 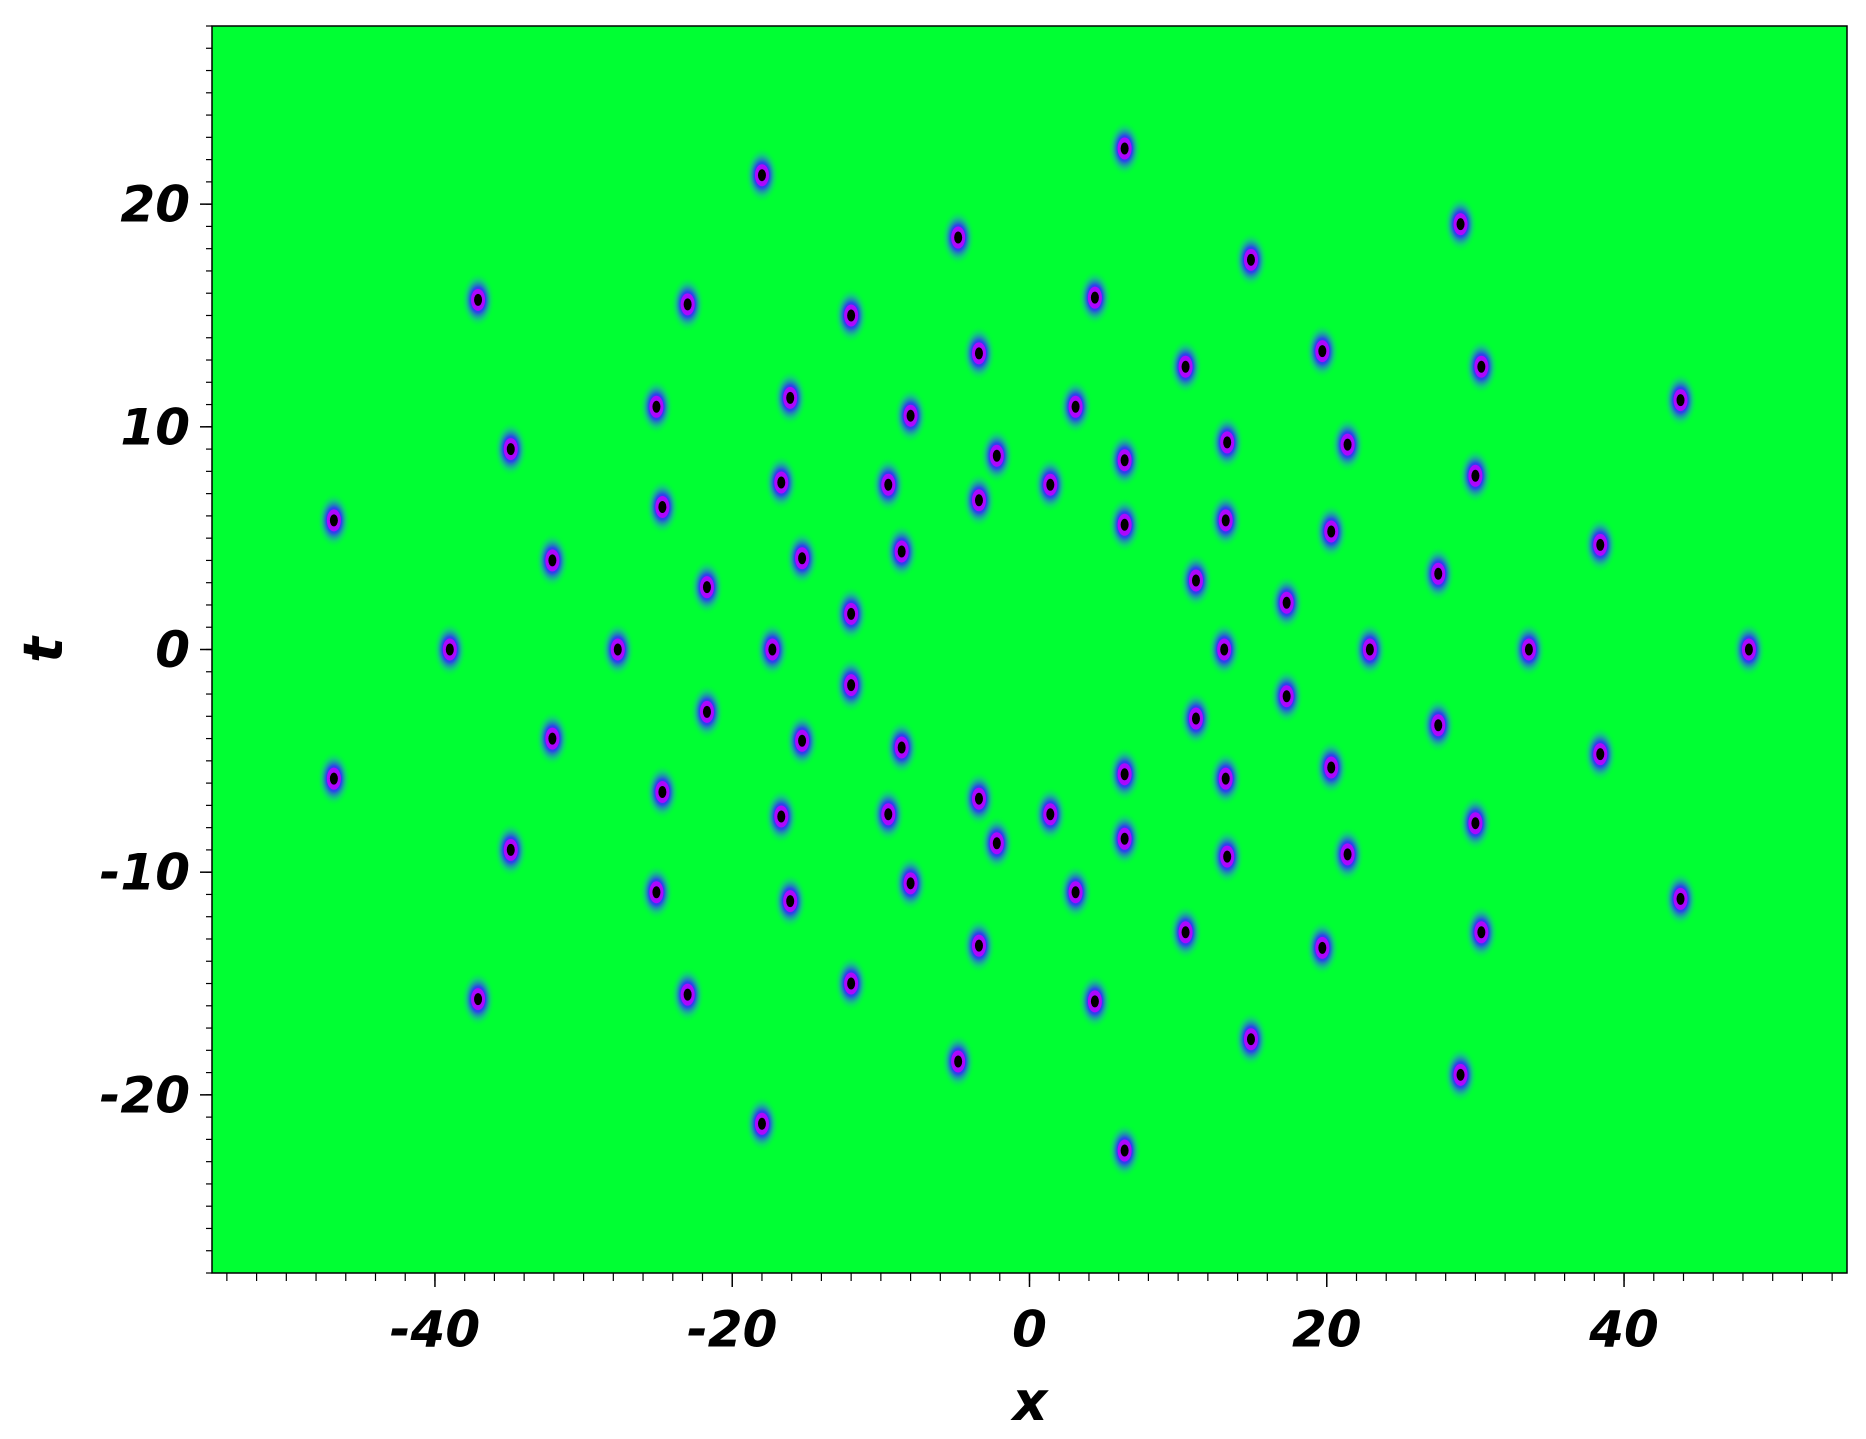 What do you see at coordinates (1623, 1330) in the screenshot?
I see `x-tick-label: 40` at bounding box center [1623, 1330].